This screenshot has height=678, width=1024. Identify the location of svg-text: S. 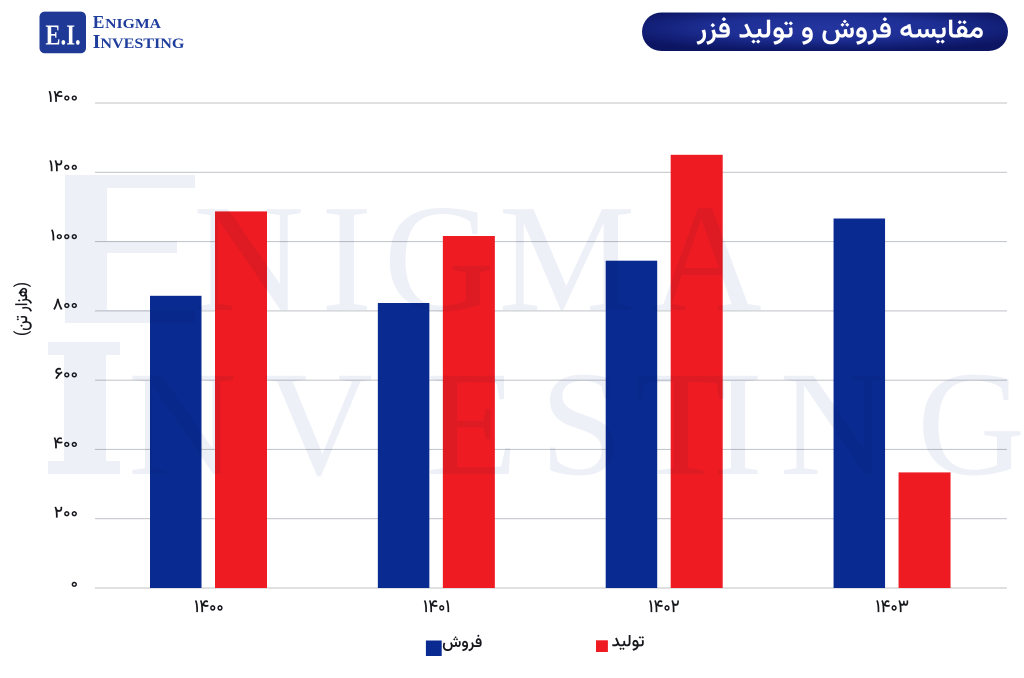
(581, 424).